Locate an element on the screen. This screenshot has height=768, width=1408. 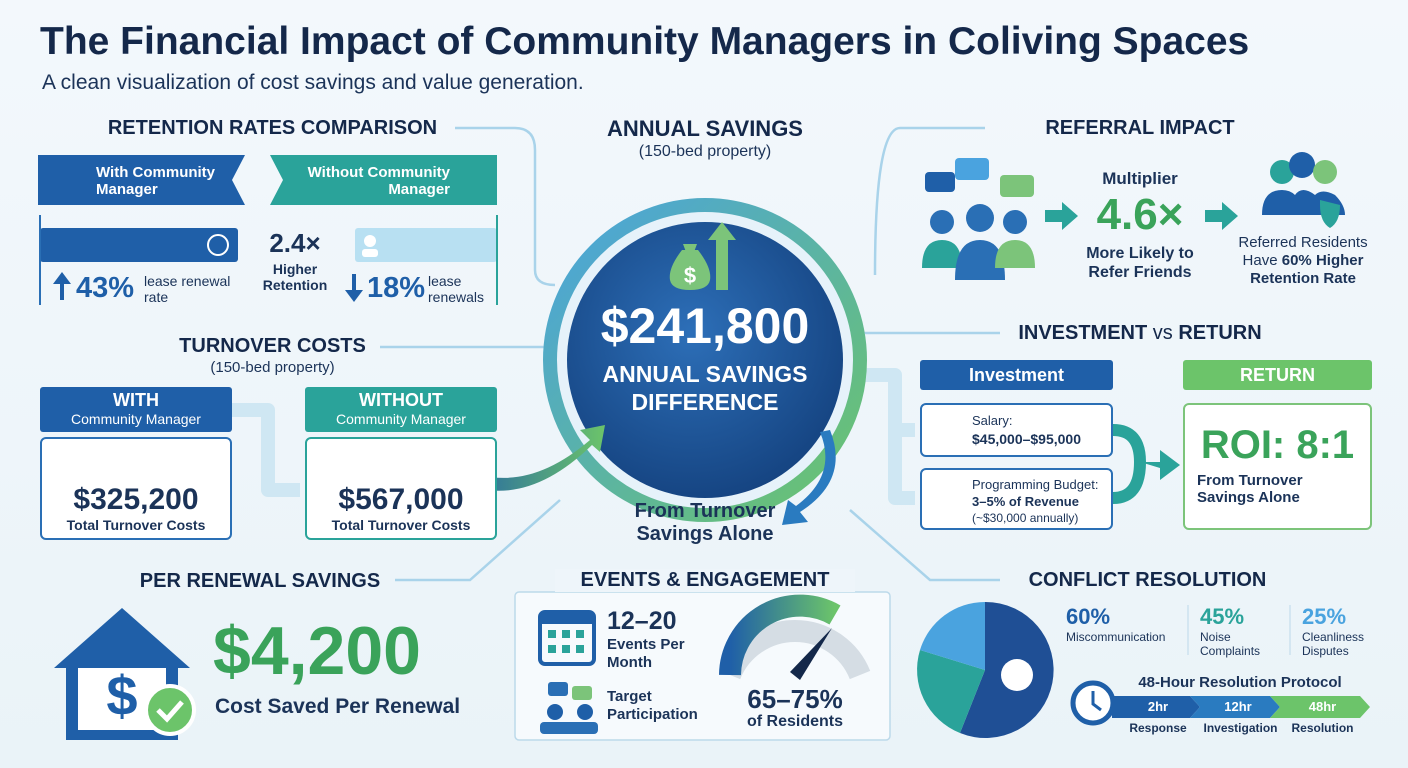
cost: $567,000 is located at coordinates (401, 499).